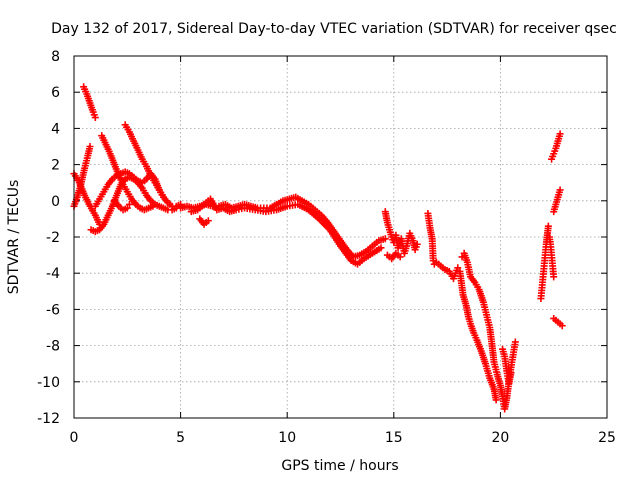 The width and height of the screenshot is (640, 480). What do you see at coordinates (401, 232) in the screenshot?
I see `series-track-j` at bounding box center [401, 232].